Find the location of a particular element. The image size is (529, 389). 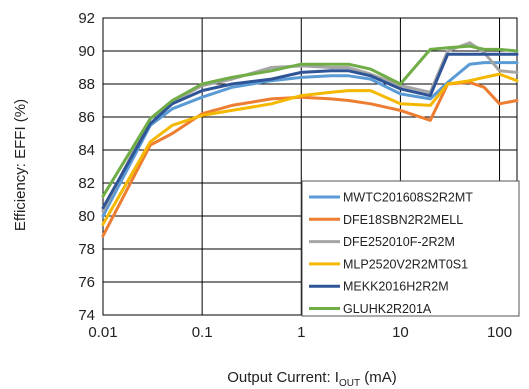

x-tick-label: 0.01 is located at coordinates (102, 332).